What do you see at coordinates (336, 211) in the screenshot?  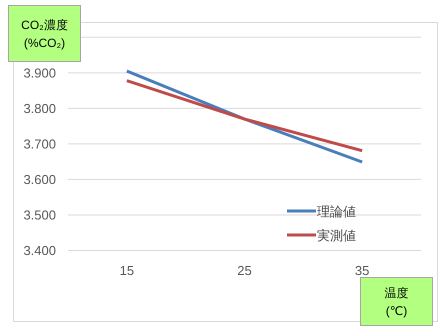 I see `legend-label: 理論値` at bounding box center [336, 211].